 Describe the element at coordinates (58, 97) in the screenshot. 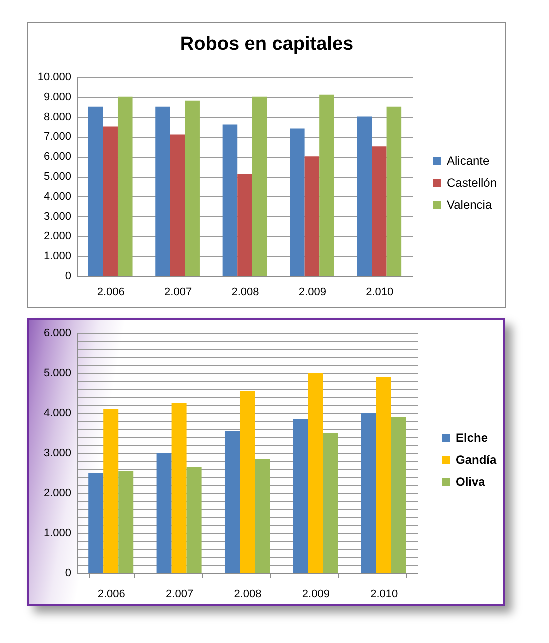

I see `y-tick-label: 9.000` at that location.